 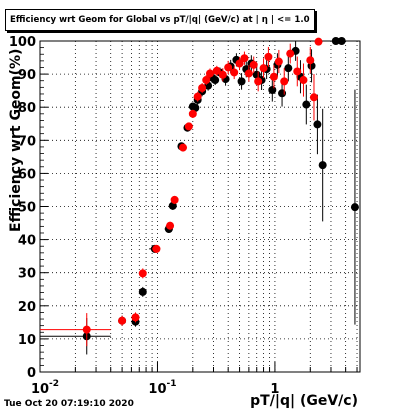 I want to click on x-axis-label: pT/|q| (GeV/c), so click(x=304, y=401).